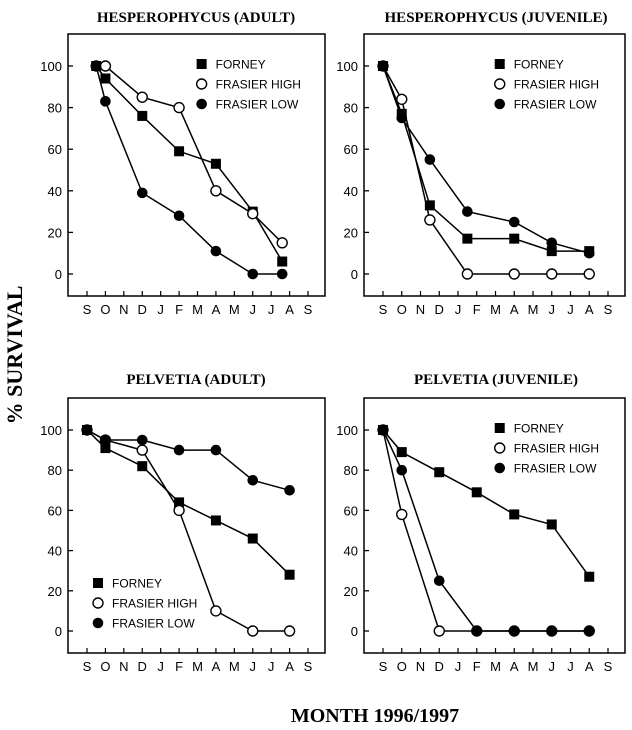 The height and width of the screenshot is (730, 632). I want to click on x-tick-label: D, so click(142, 309).